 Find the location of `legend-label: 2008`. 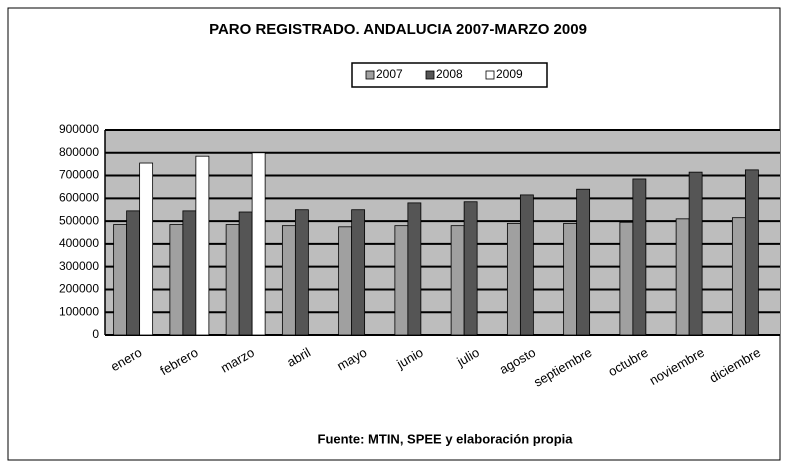

legend-label: 2008 is located at coordinates (449, 74).